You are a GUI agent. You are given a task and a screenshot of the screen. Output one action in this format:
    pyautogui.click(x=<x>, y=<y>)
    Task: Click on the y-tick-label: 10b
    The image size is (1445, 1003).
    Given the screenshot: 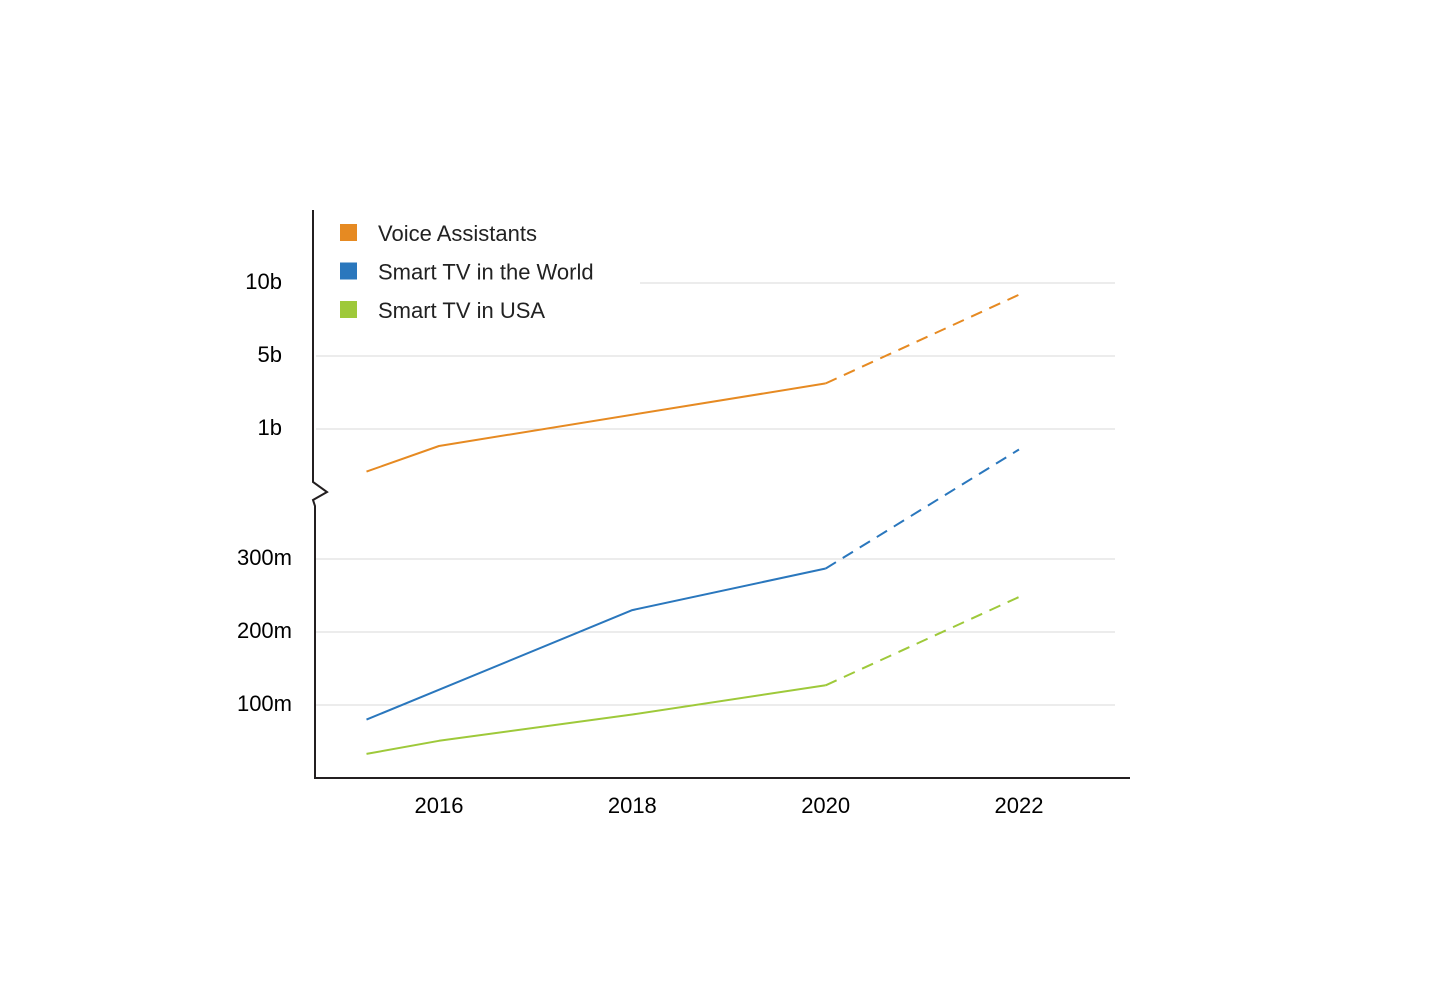 What is the action you would take?
    pyautogui.click(x=263, y=281)
    